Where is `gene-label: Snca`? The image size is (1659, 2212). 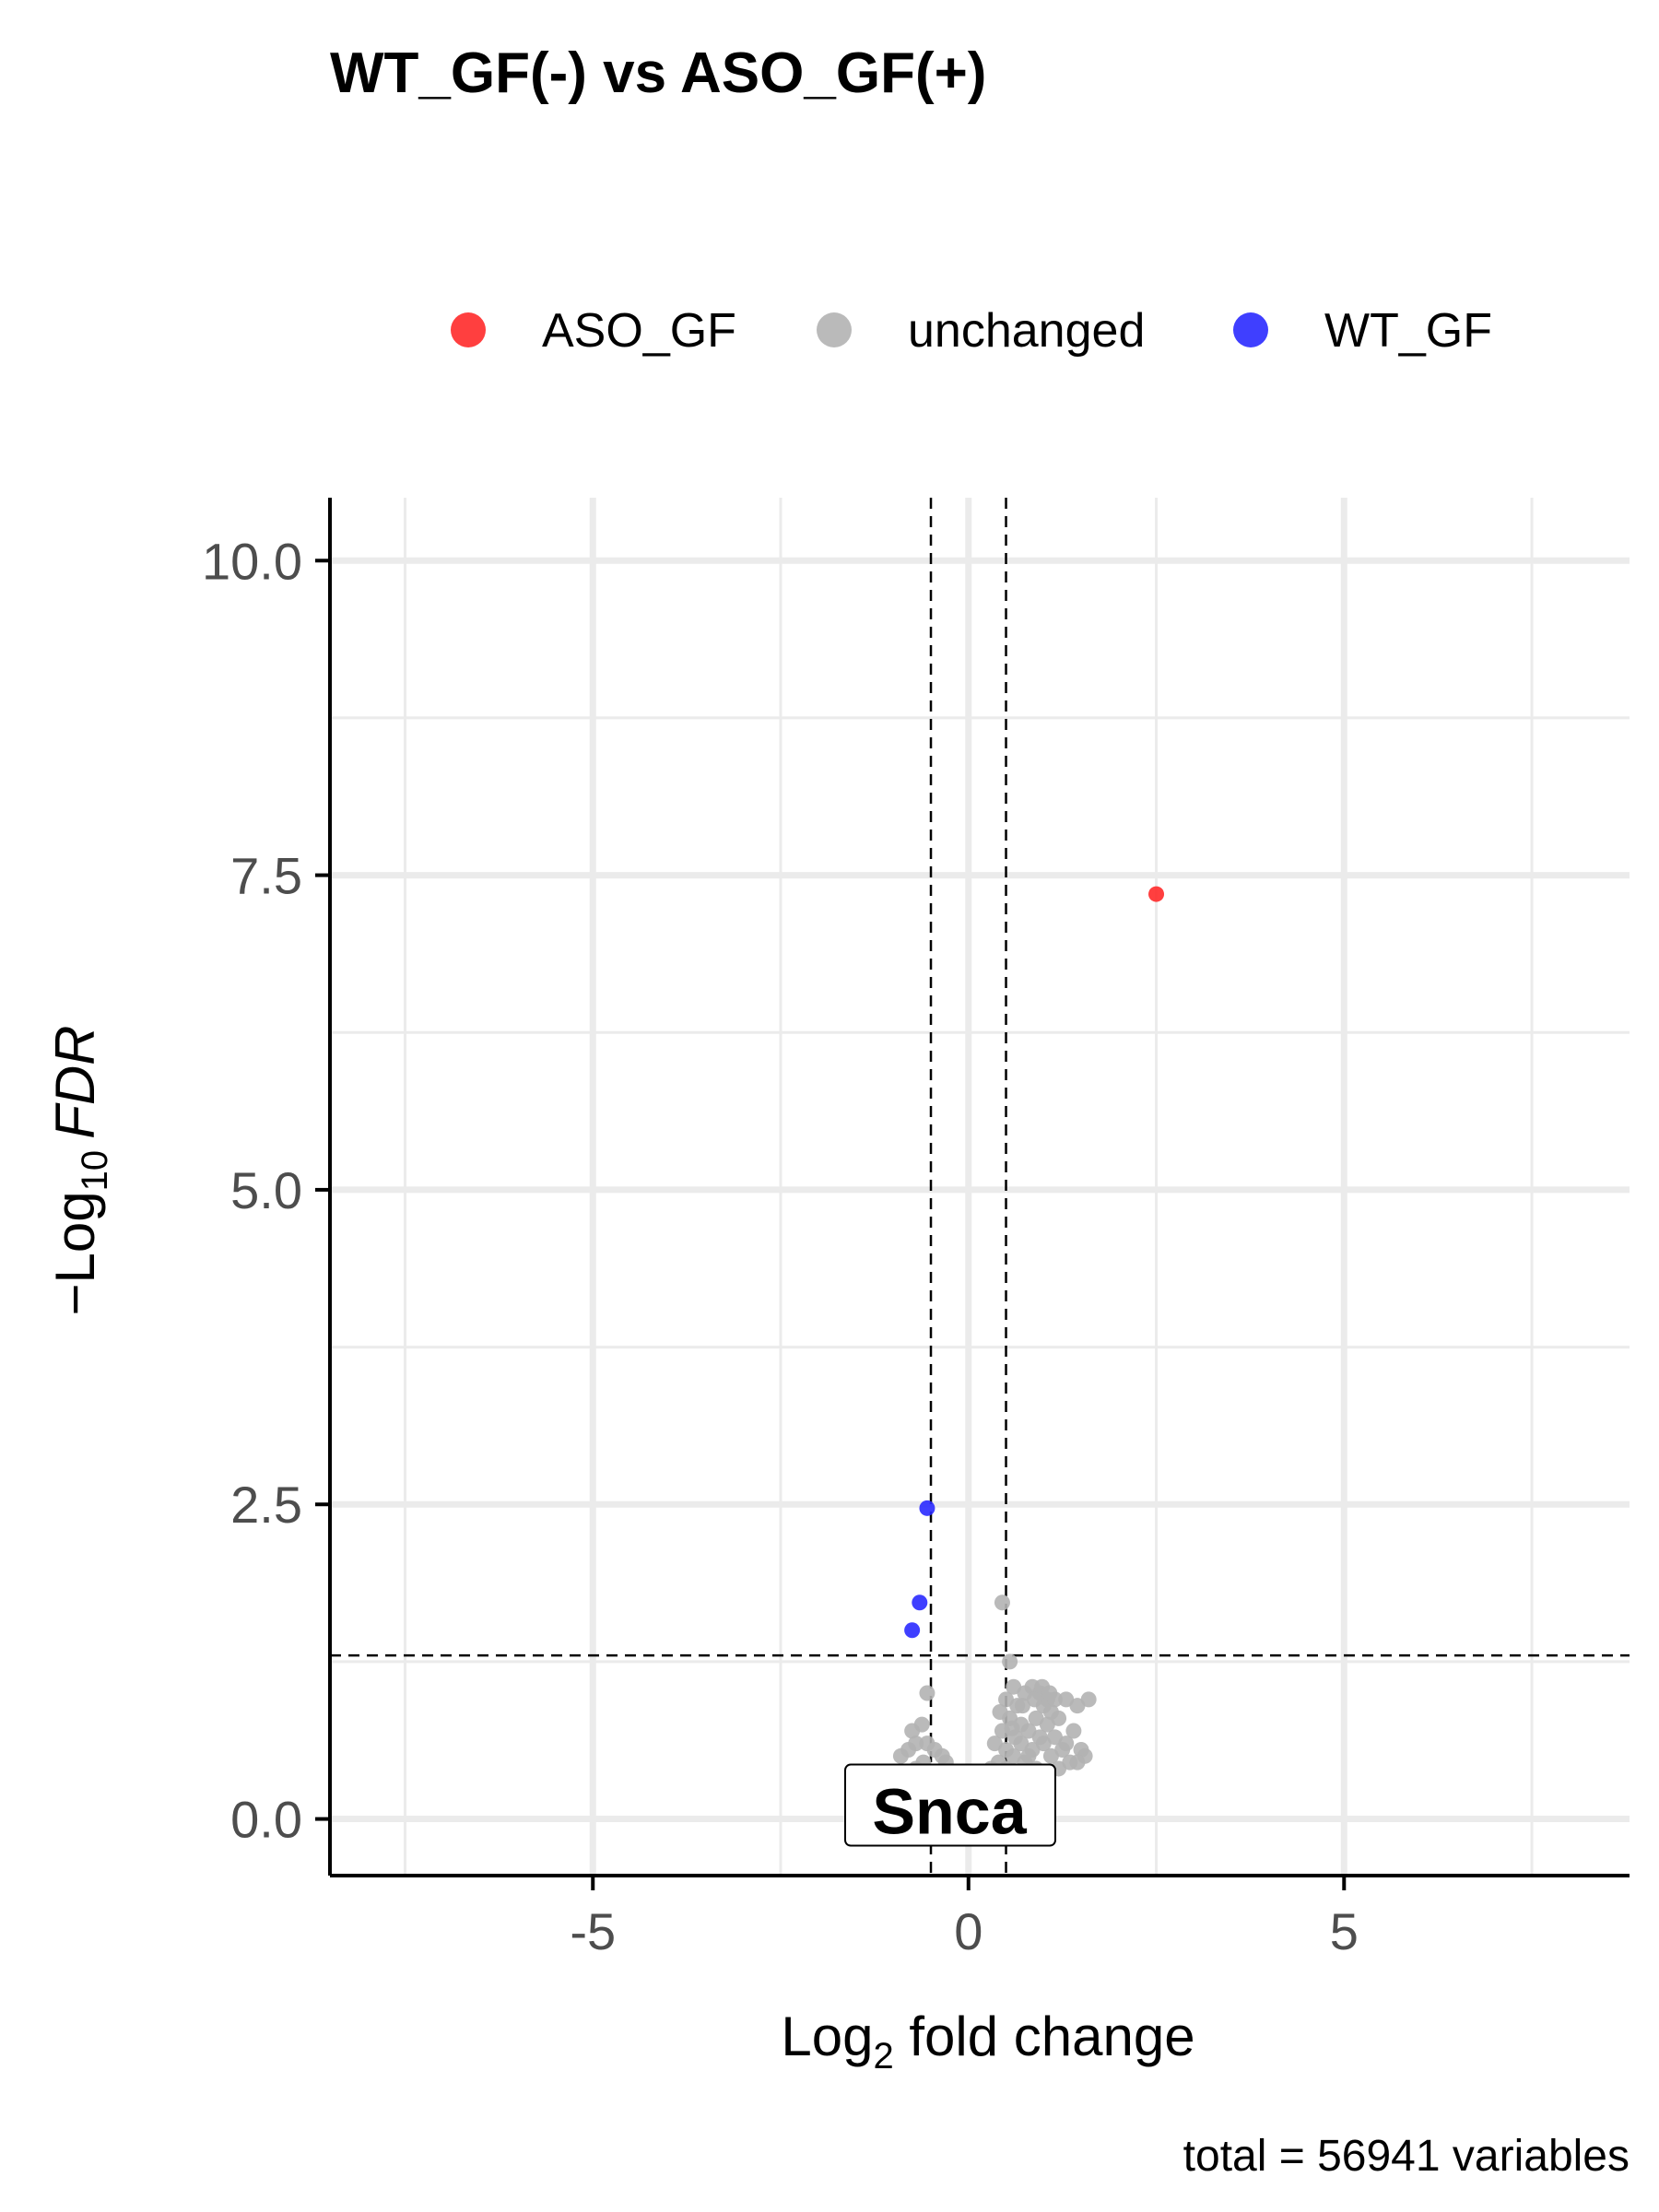 gene-label: Snca is located at coordinates (950, 1805).